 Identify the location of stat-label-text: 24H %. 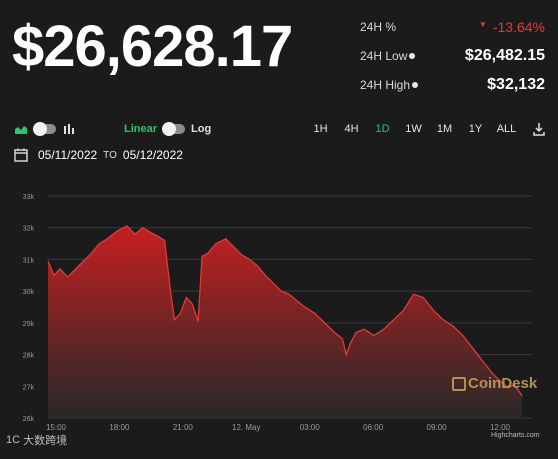
(378, 26).